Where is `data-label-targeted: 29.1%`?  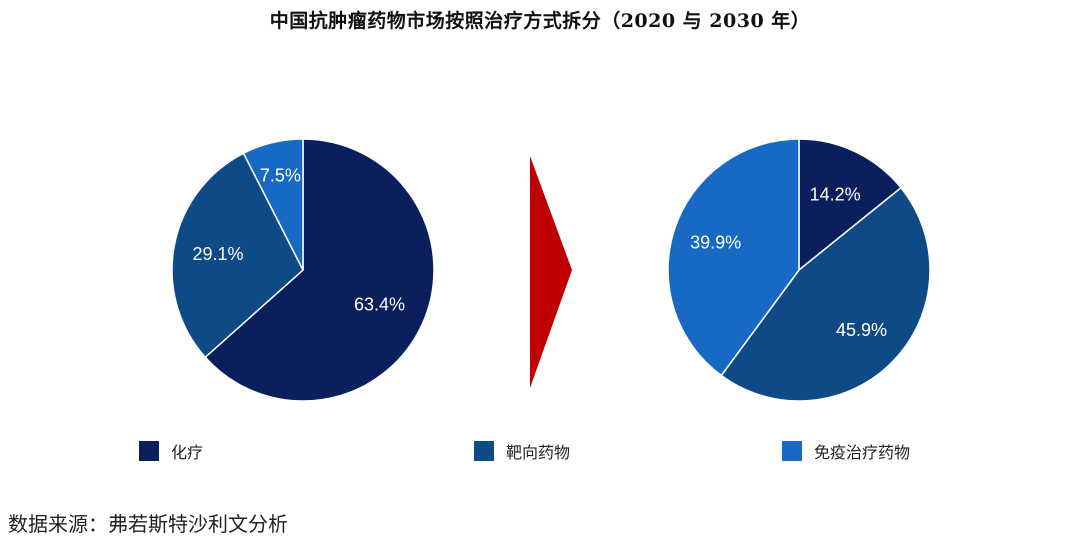
data-label-targeted: 29.1% is located at coordinates (217, 254).